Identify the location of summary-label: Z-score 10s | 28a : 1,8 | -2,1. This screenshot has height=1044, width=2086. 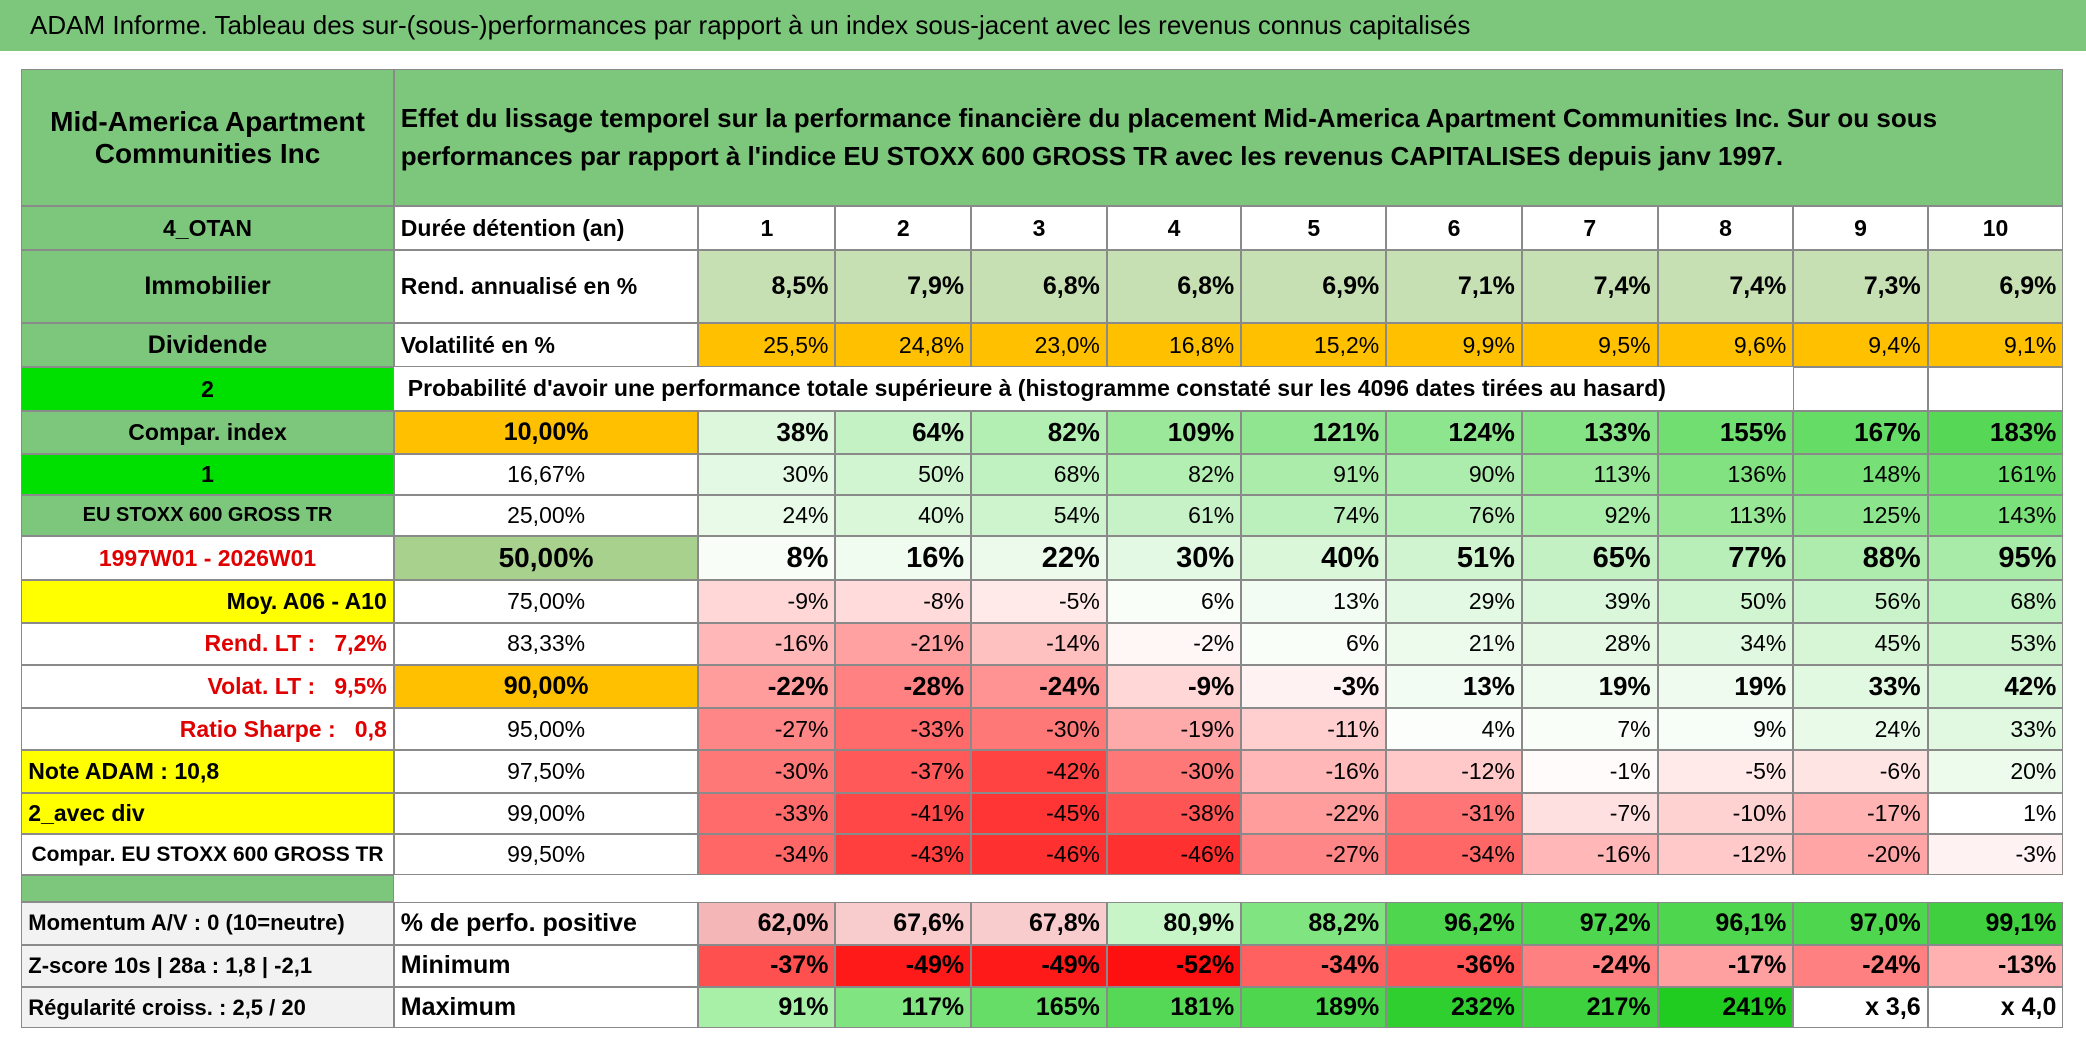
(207, 966).